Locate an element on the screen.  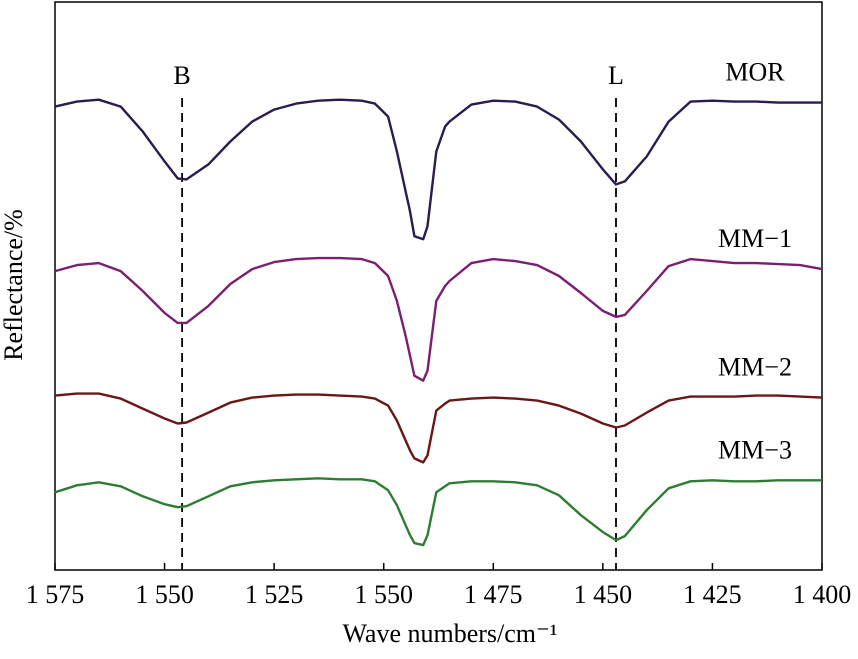
x-tick-label: 1 425 is located at coordinates (712, 594).